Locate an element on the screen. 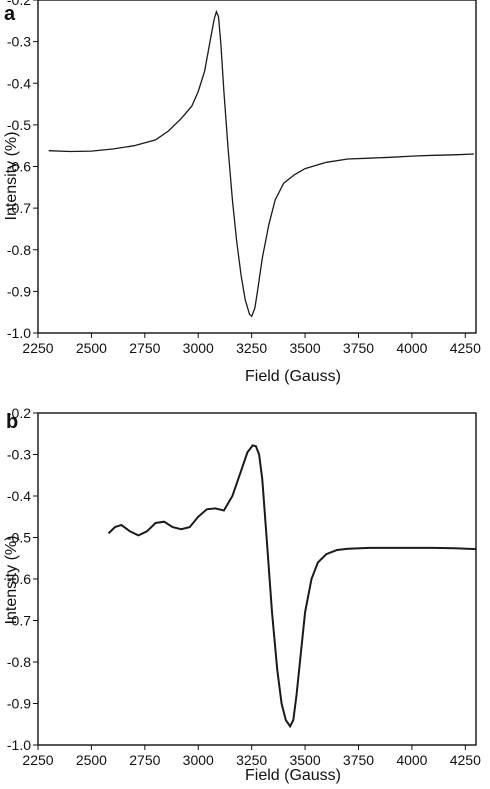 The image size is (490, 789). panel-letter-b: b is located at coordinates (12, 422).